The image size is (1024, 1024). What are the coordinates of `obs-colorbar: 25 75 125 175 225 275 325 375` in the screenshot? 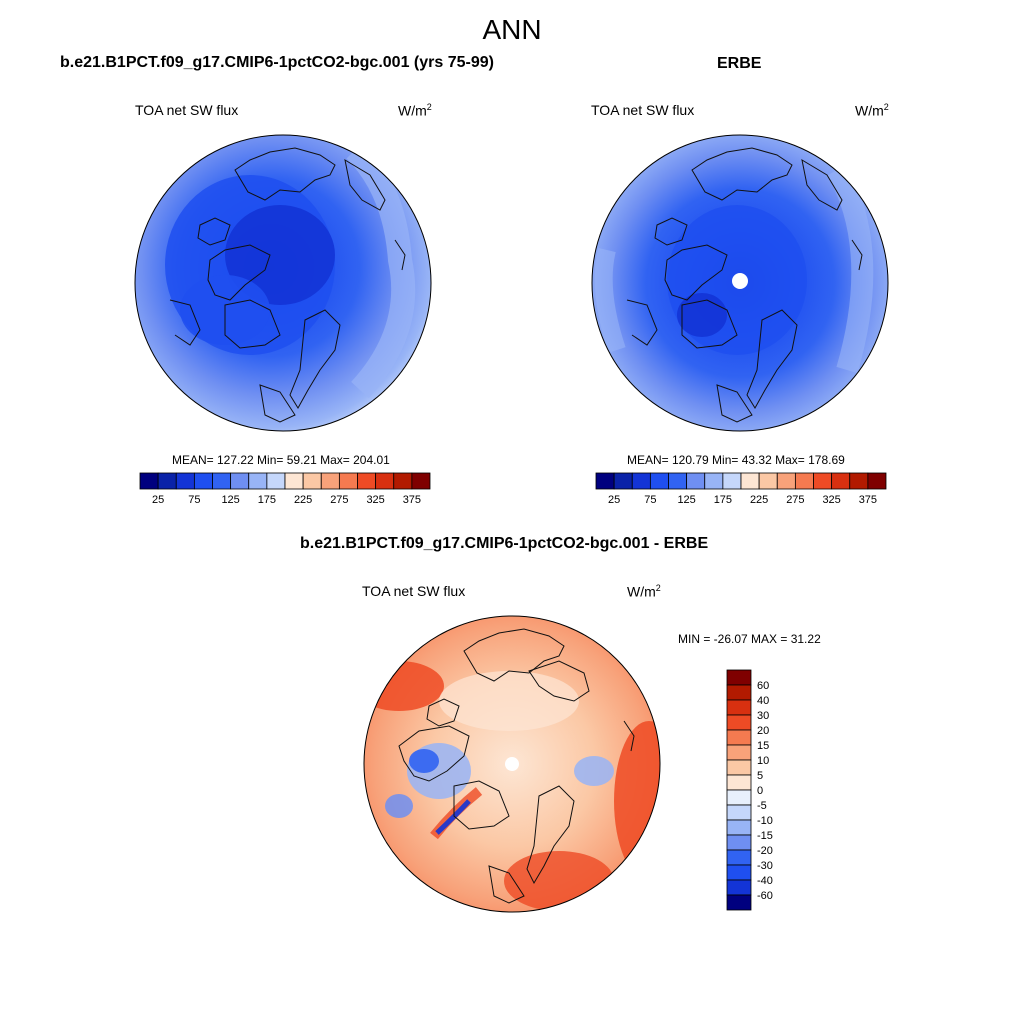 It's located at (741, 489).